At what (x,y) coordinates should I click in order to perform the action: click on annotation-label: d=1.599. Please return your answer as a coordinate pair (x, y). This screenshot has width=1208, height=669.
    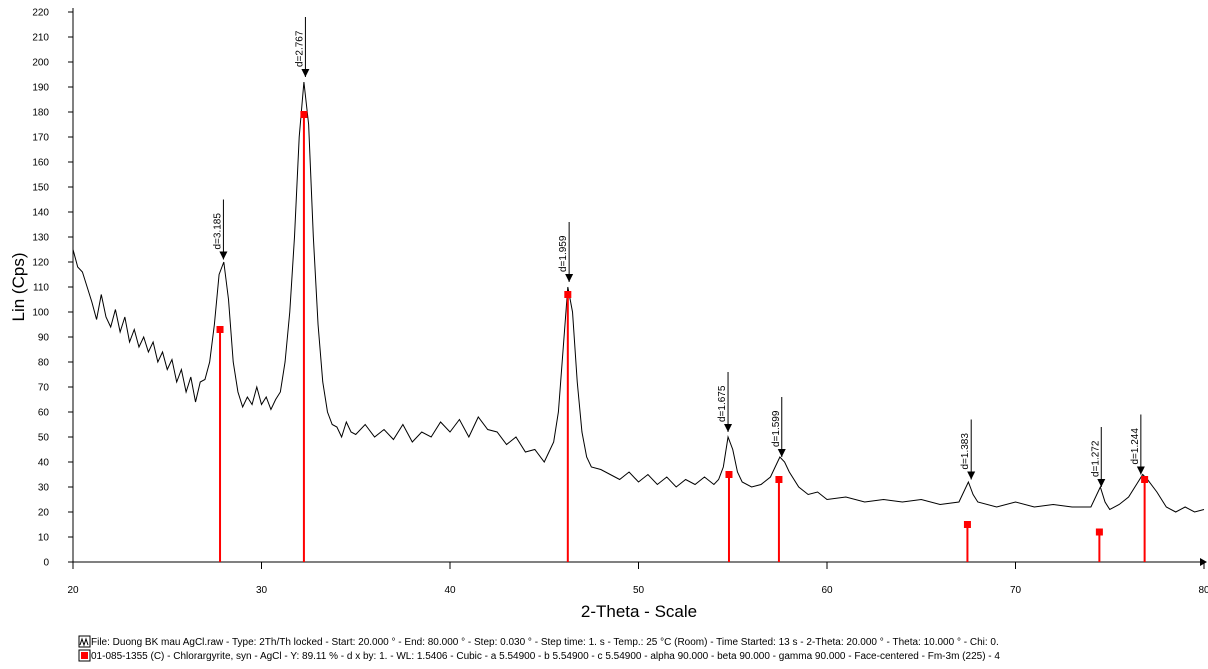
    Looking at the image, I should click on (776, 428).